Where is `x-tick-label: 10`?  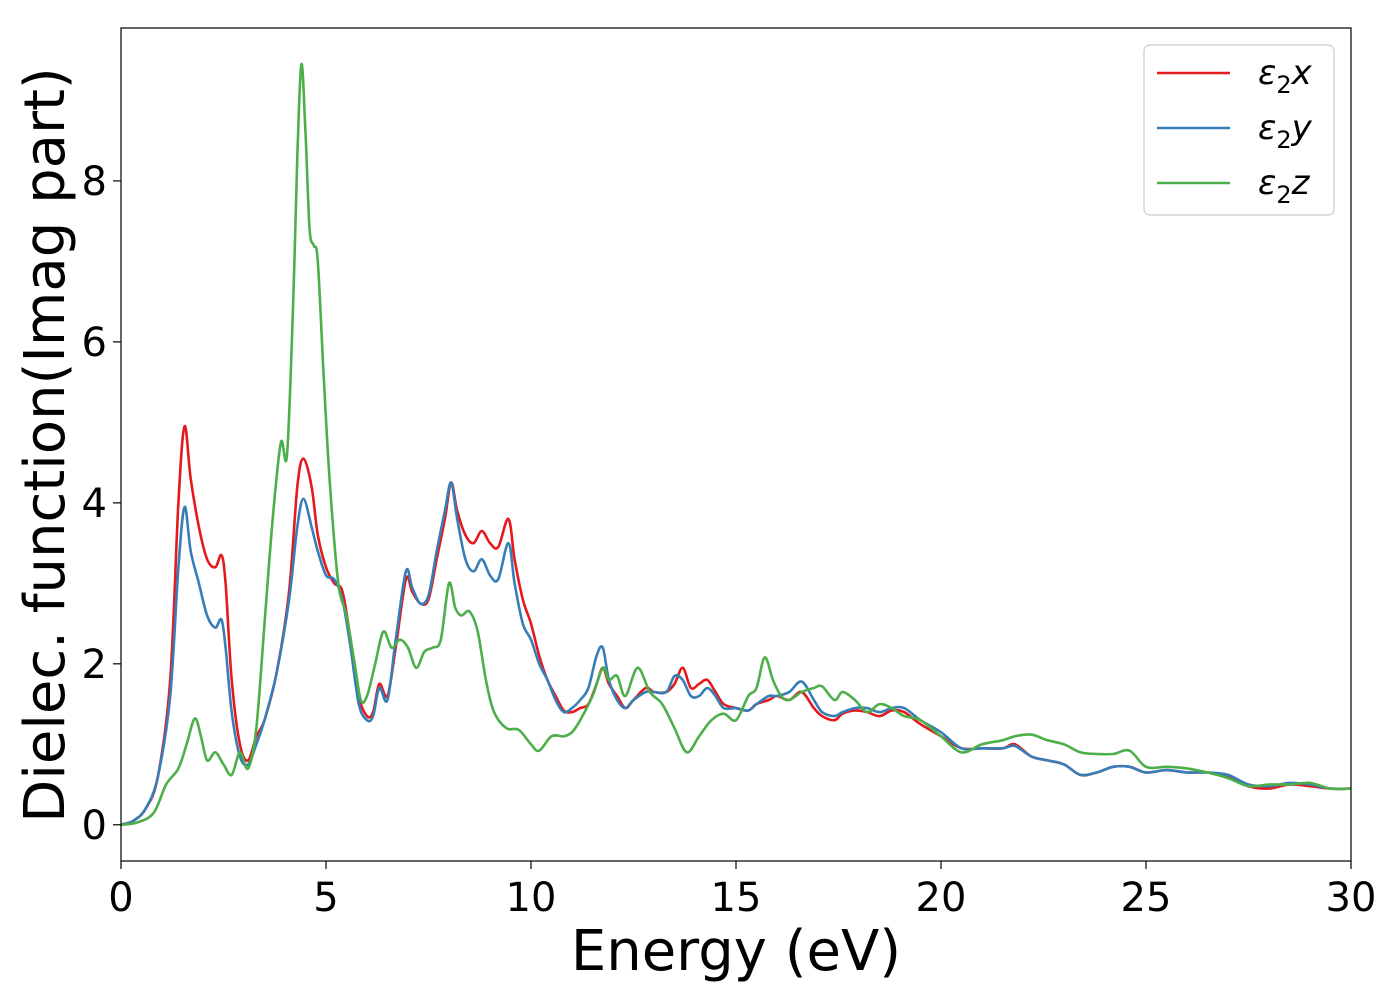 x-tick-label: 10 is located at coordinates (531, 898).